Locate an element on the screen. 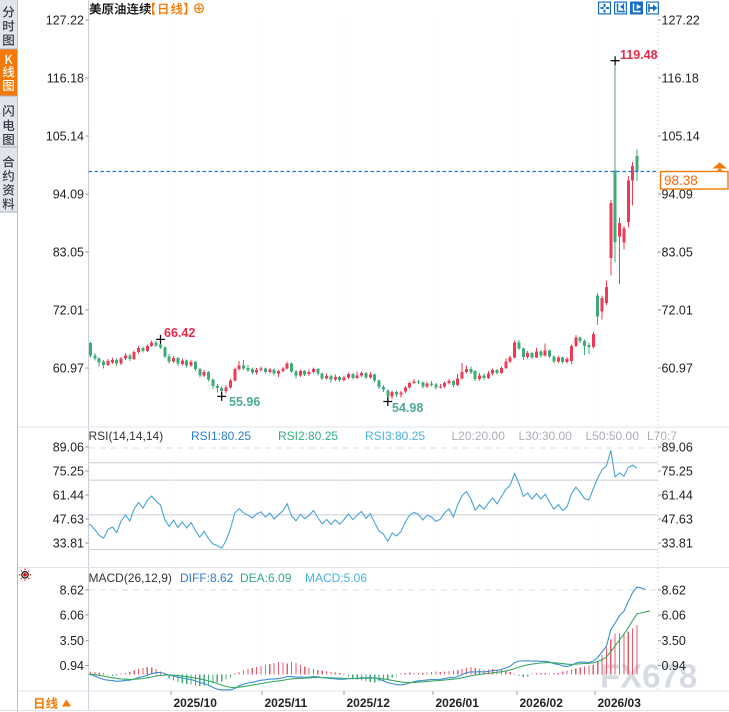 This screenshot has width=729, height=712. svg-text: 66.42 is located at coordinates (179, 333).